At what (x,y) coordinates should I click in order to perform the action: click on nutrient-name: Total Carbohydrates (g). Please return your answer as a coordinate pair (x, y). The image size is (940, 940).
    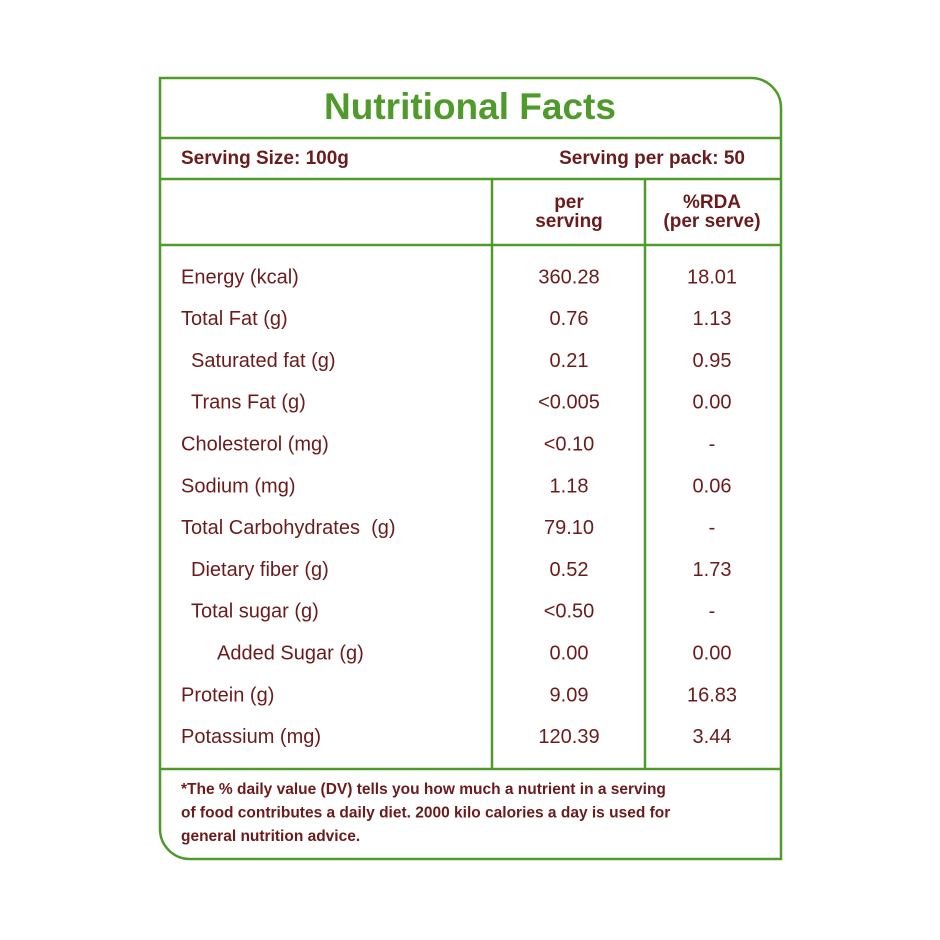
    Looking at the image, I should click on (288, 528).